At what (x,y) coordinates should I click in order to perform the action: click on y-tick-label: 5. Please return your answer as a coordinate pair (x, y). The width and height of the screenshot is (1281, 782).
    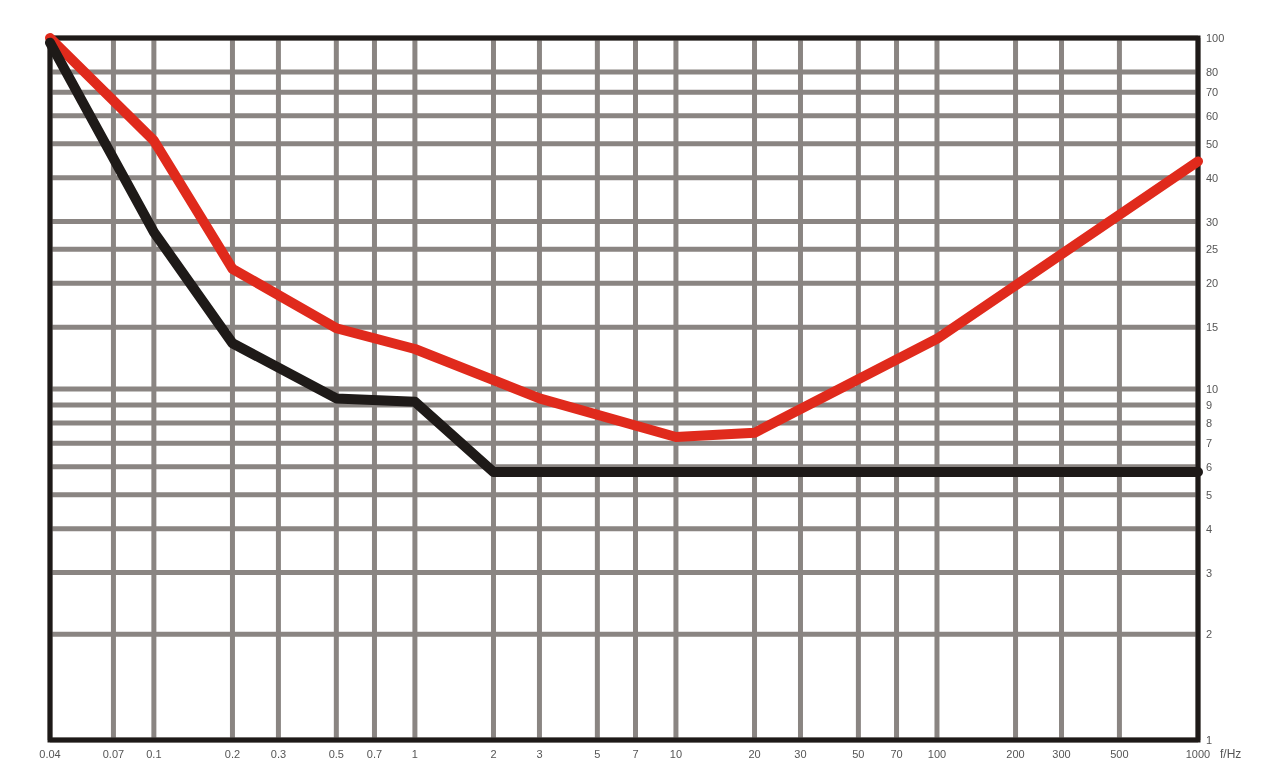
    Looking at the image, I should click on (1209, 494).